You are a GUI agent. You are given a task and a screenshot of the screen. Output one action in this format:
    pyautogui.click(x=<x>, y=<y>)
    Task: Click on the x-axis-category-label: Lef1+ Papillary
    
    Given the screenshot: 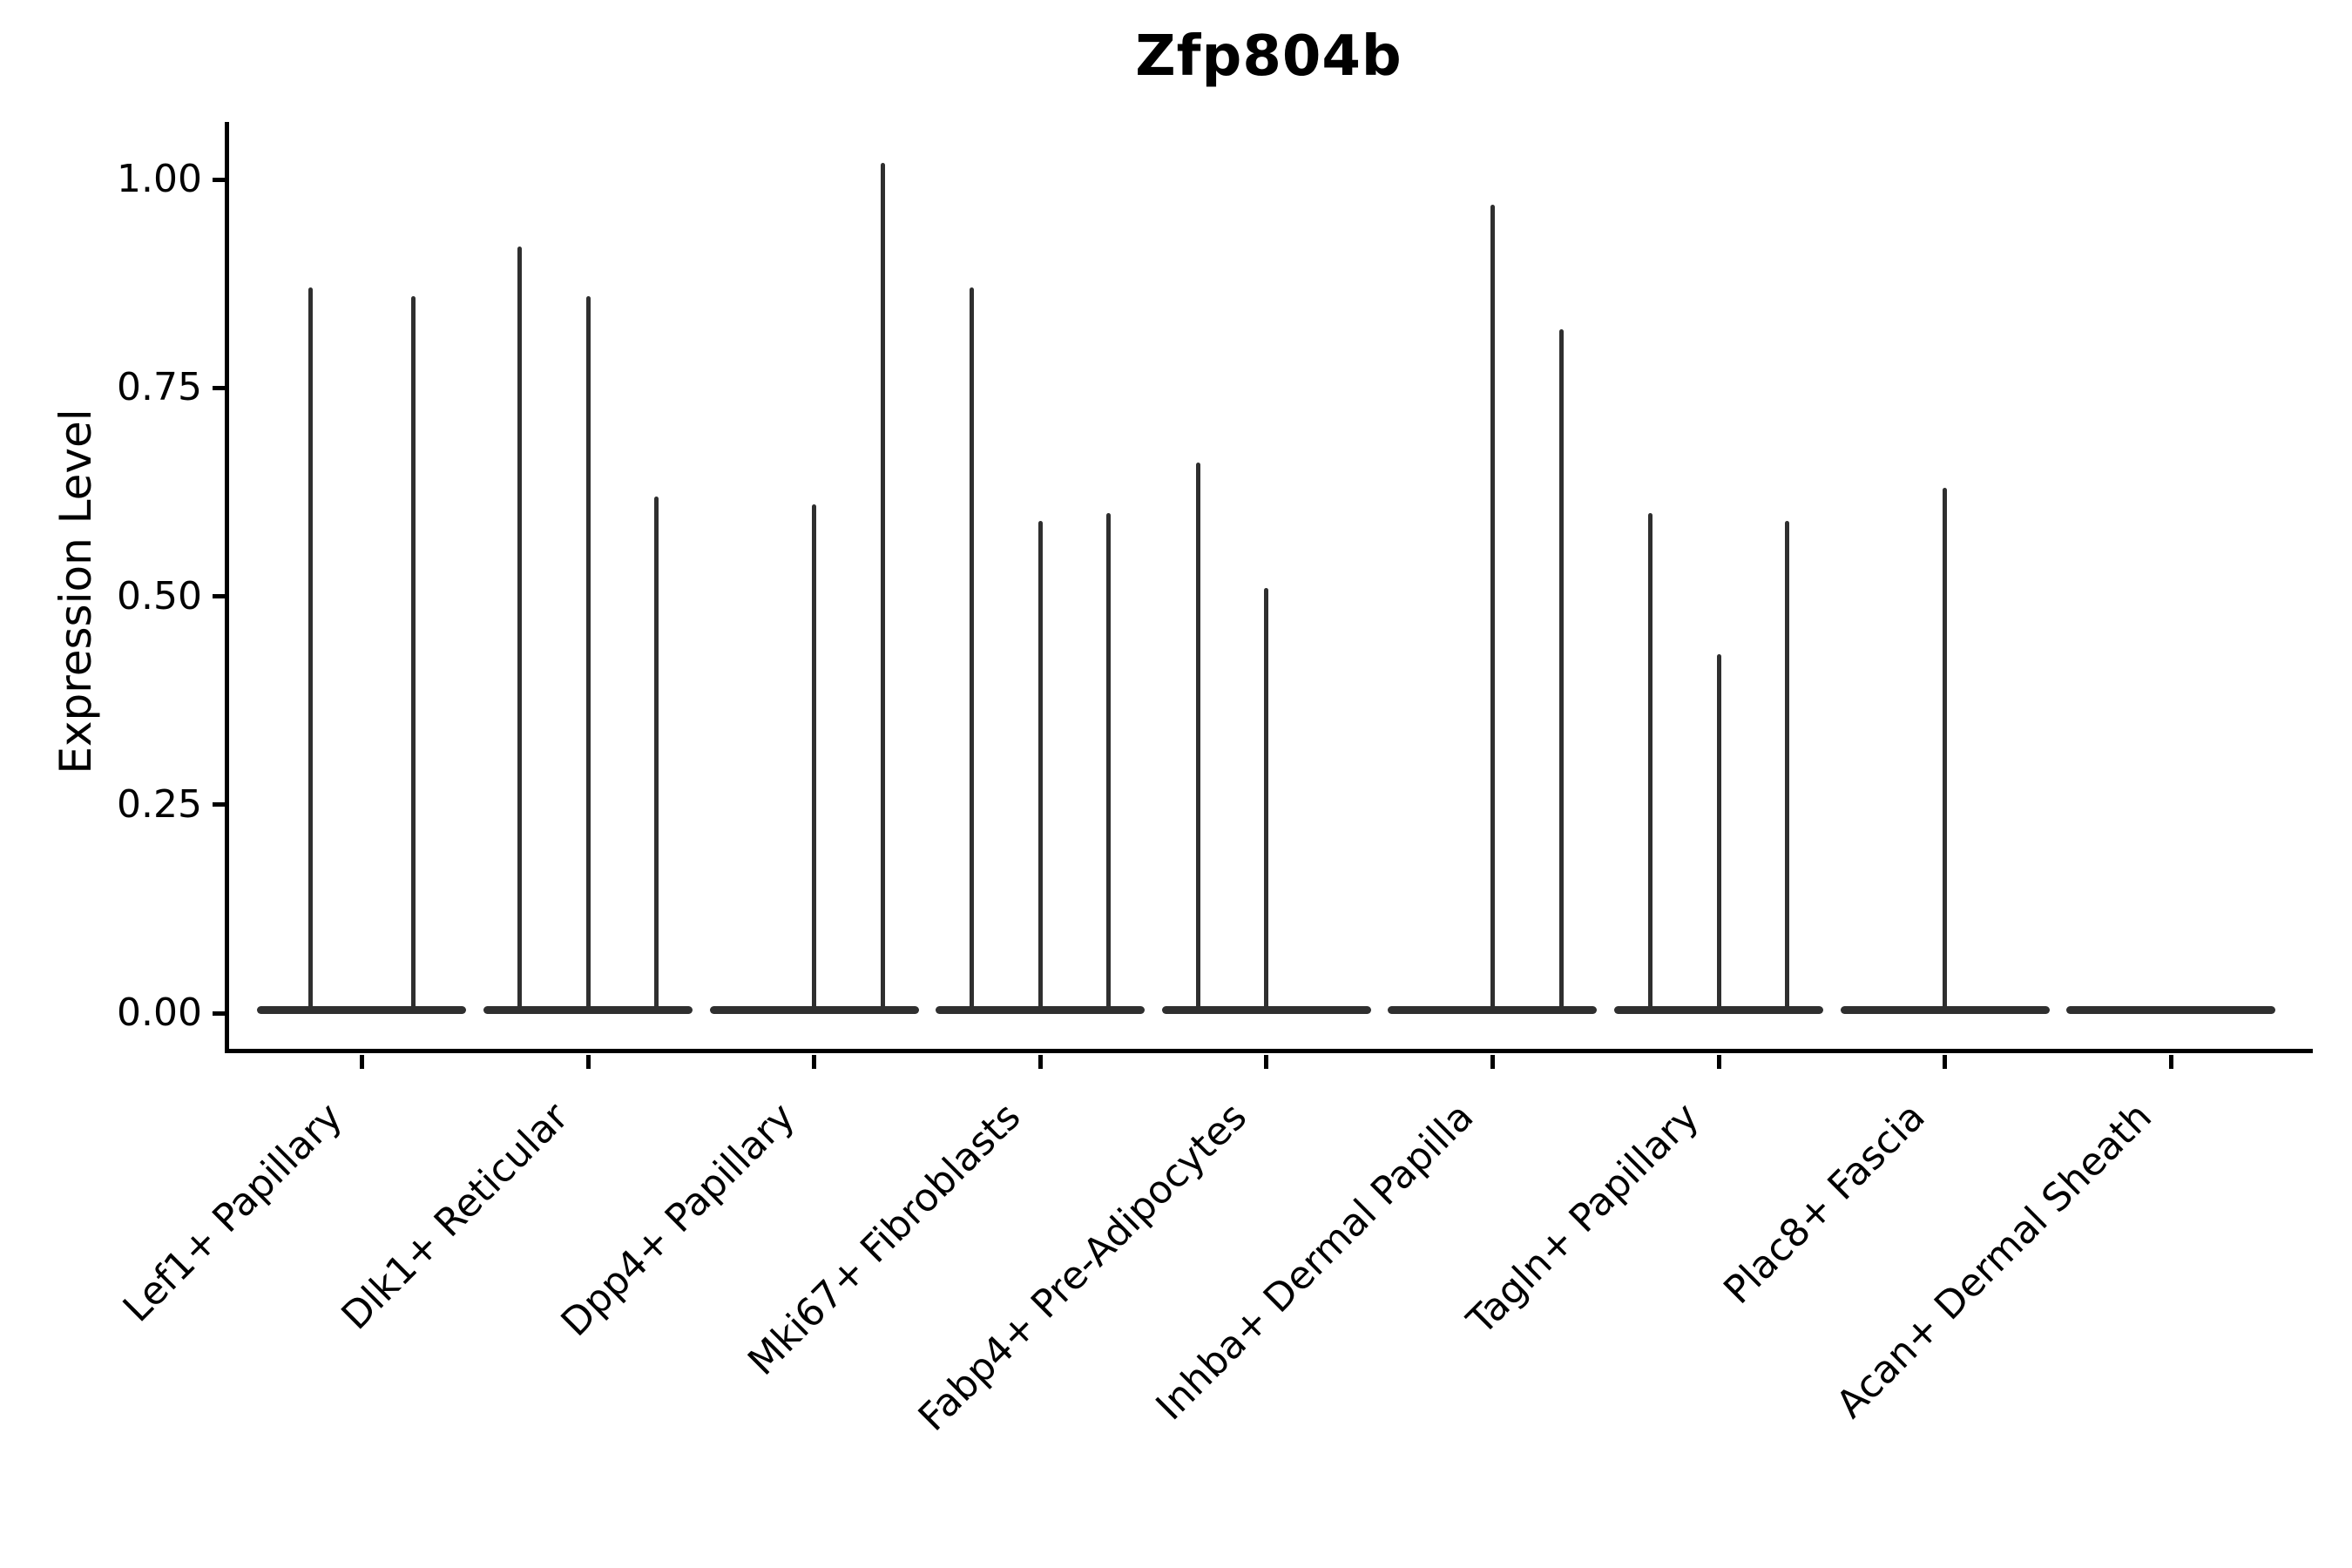 What is the action you would take?
    pyautogui.click(x=233, y=1212)
    